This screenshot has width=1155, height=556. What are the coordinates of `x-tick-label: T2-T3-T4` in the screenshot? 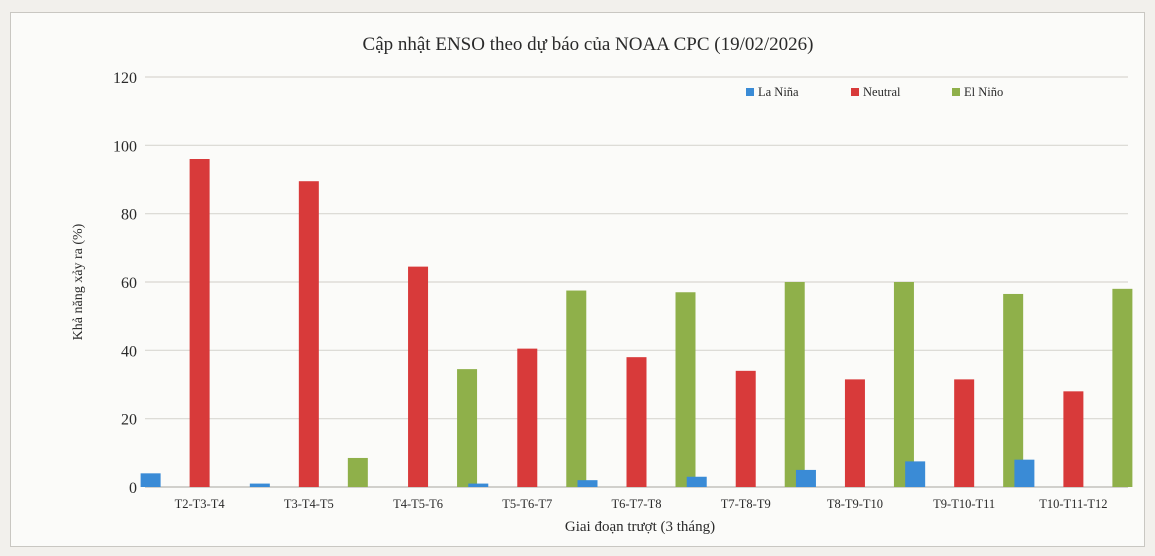 It's located at (200, 504).